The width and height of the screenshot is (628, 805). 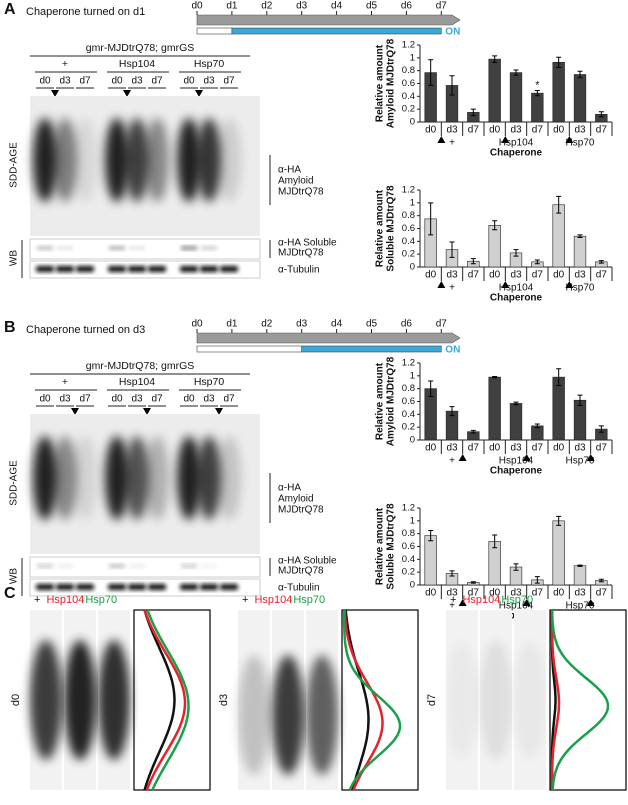 I want to click on timeline-label: d4, so click(x=337, y=324).